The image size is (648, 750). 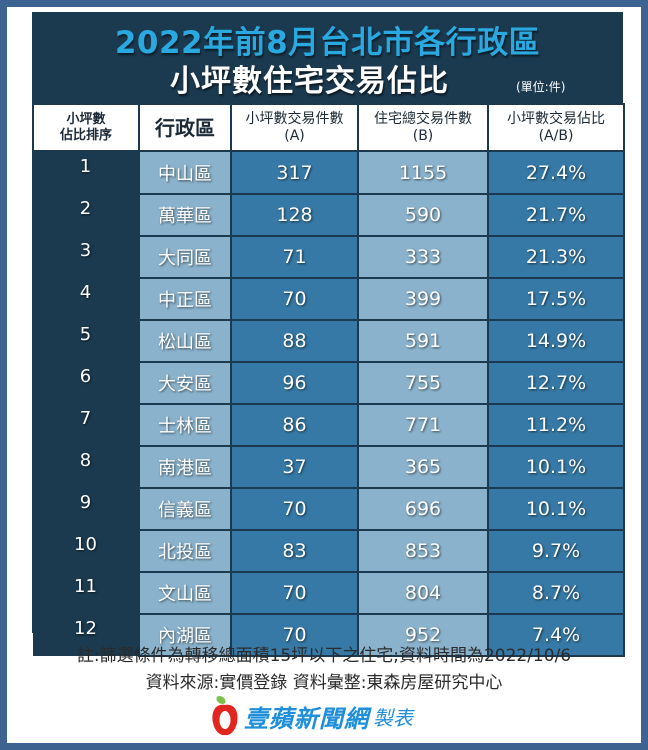 I want to click on small-count-cell: 317, so click(x=294, y=172).